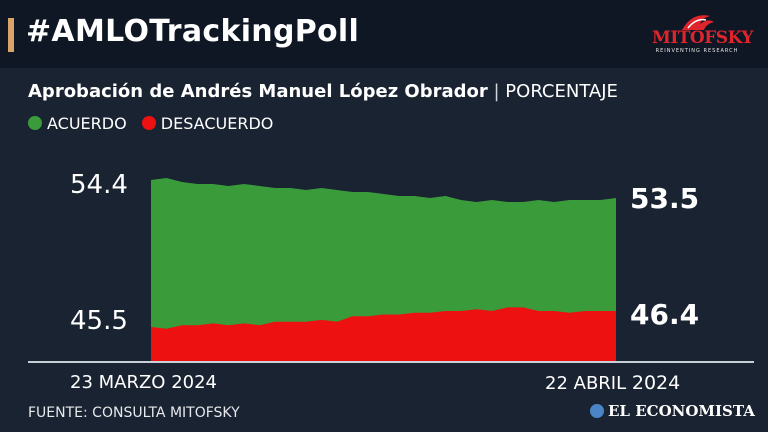  What do you see at coordinates (681, 411) in the screenshot?
I see `publisher-name: EL ECONOMISTA` at bounding box center [681, 411].